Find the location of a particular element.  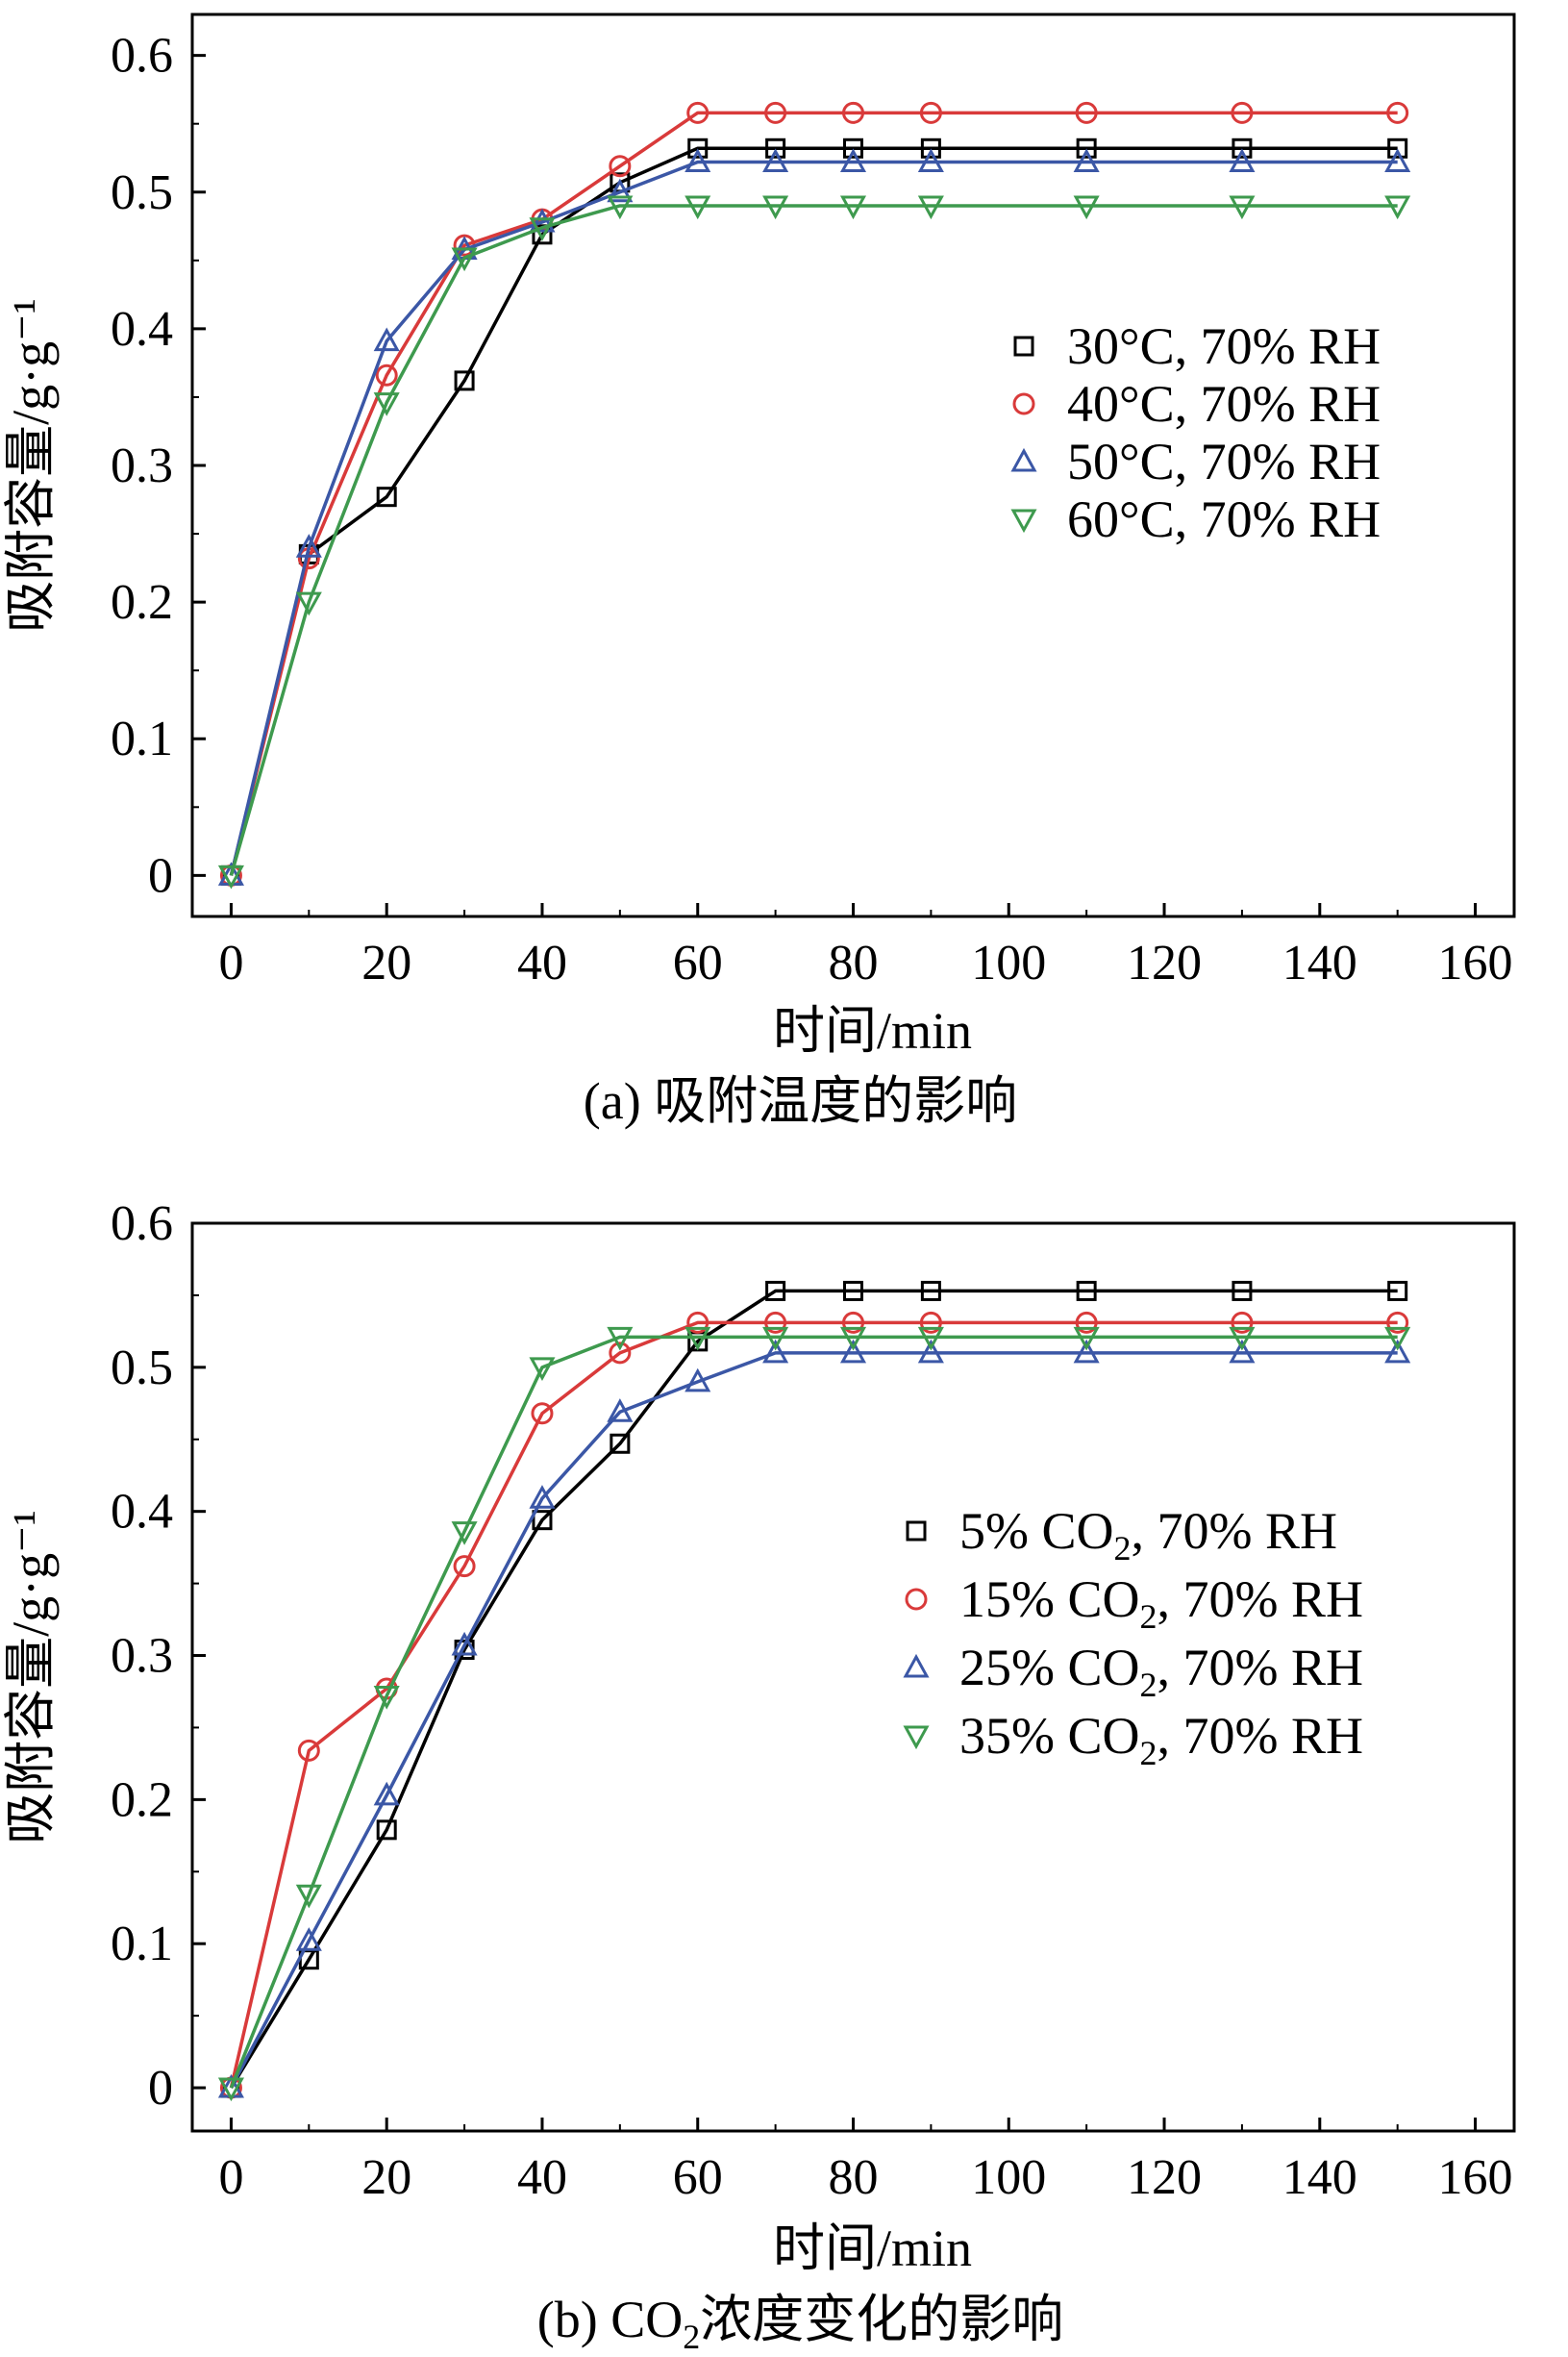

legend-label: 50°C, 70% RH is located at coordinates (1224, 462).